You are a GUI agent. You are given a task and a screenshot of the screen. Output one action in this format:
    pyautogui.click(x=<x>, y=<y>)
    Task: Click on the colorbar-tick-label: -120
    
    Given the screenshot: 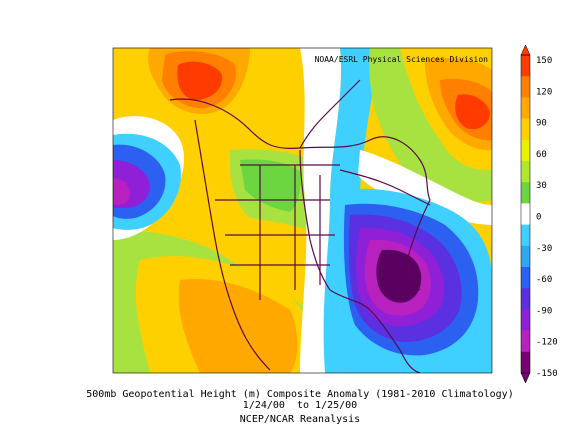 What is the action you would take?
    pyautogui.click(x=547, y=343)
    